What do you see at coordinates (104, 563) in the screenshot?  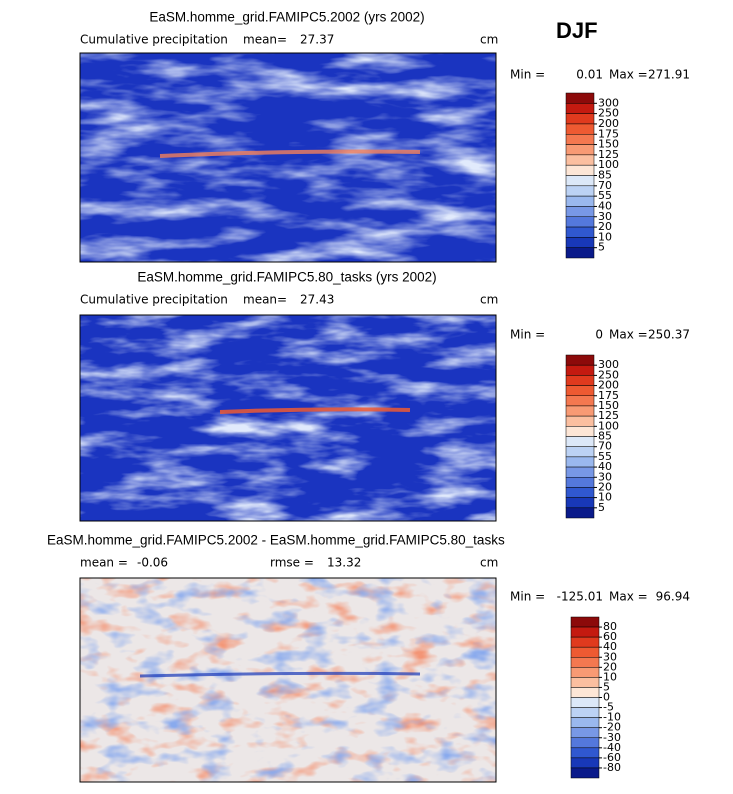 I see `stat-label: mean =` at bounding box center [104, 563].